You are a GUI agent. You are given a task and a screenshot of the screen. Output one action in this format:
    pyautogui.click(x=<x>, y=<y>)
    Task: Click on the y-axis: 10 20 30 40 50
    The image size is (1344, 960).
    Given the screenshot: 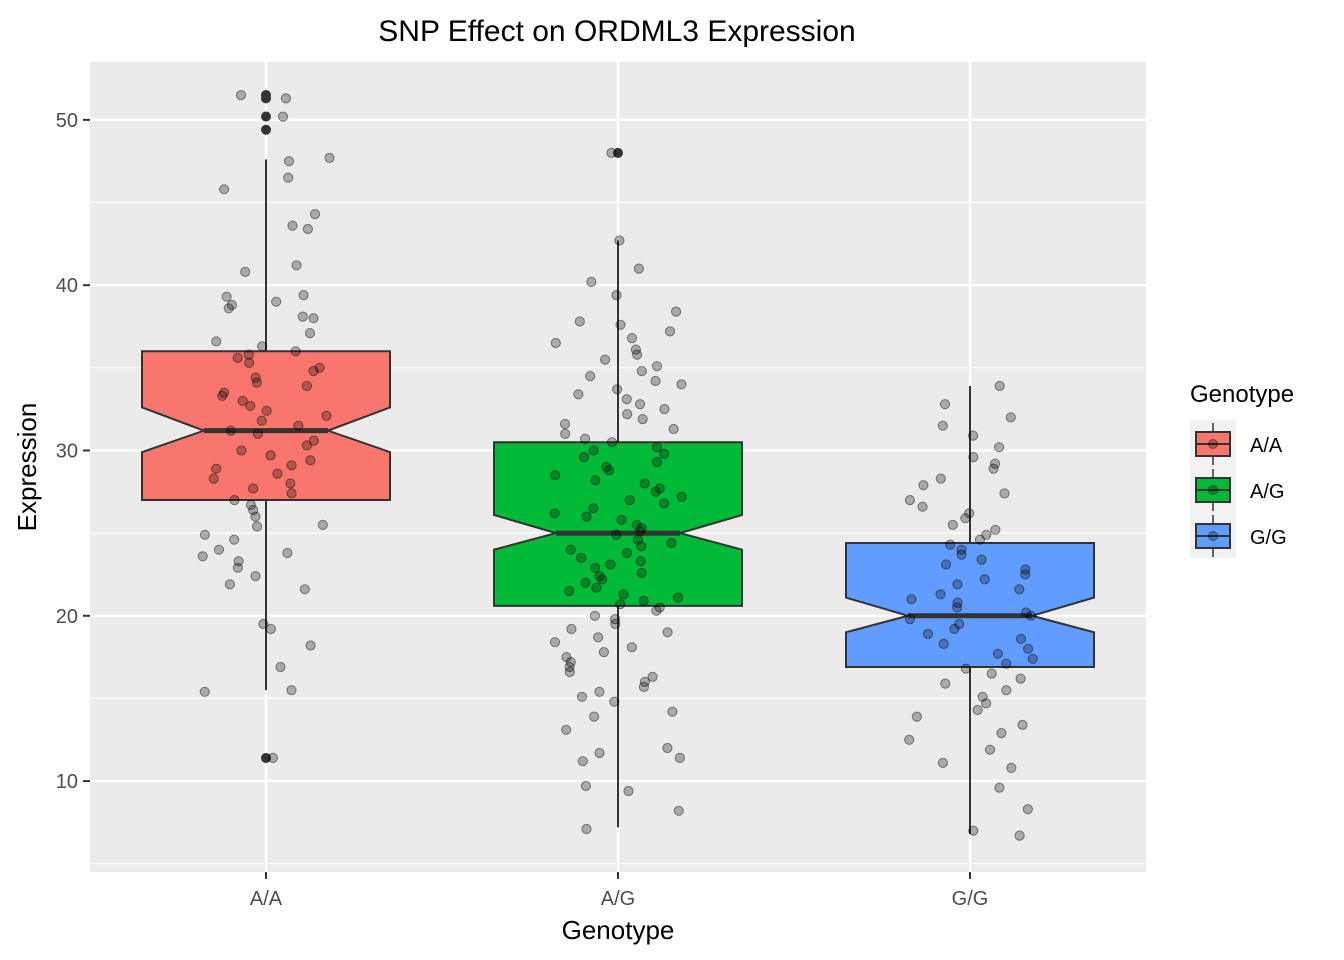 What is the action you would take?
    pyautogui.click(x=73, y=451)
    